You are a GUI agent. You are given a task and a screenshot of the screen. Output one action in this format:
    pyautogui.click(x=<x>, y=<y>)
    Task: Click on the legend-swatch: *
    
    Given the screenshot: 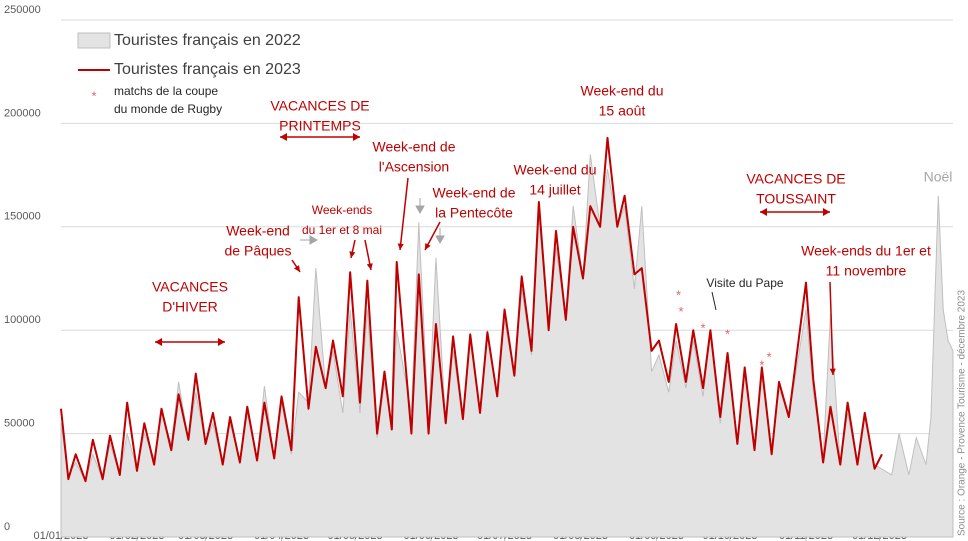 What is the action you would take?
    pyautogui.click(x=93, y=95)
    